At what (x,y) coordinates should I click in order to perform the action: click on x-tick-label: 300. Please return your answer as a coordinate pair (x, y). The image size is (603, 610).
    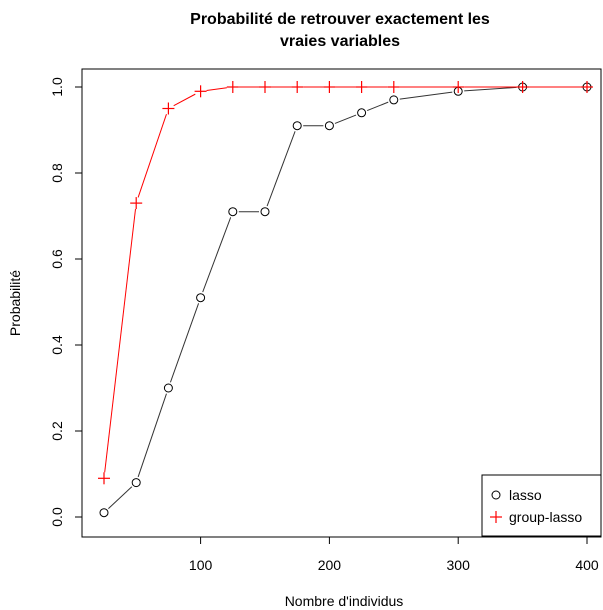
    Looking at the image, I should click on (459, 565).